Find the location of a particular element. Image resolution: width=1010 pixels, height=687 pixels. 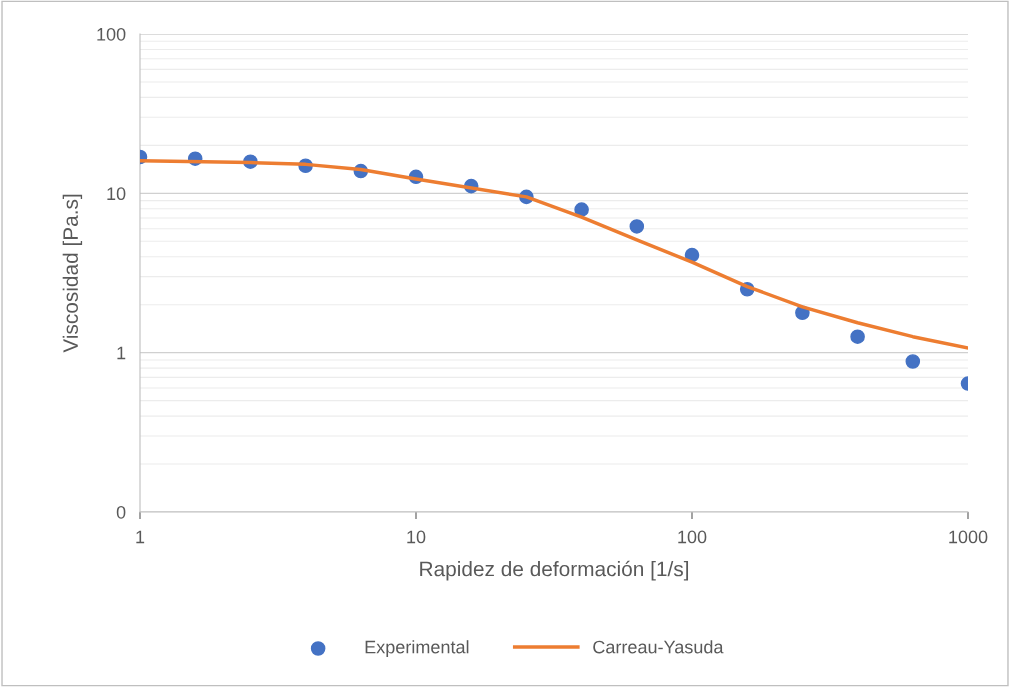

y-tick-label: 0 is located at coordinates (121, 512).